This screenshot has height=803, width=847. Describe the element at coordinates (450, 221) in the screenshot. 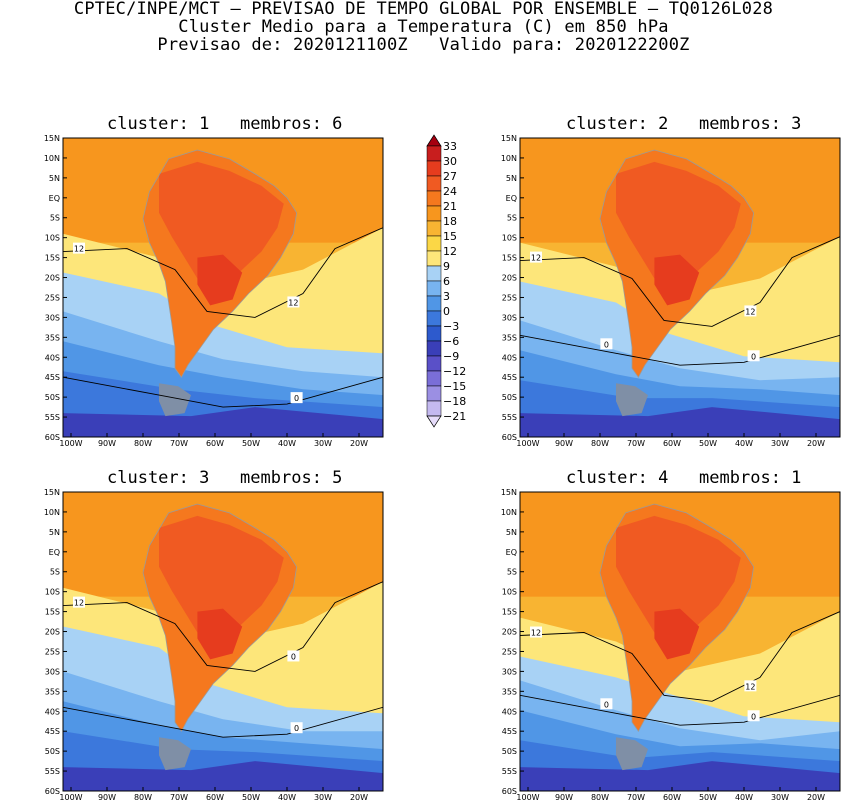

I see `colorbar-label: 18` at that location.